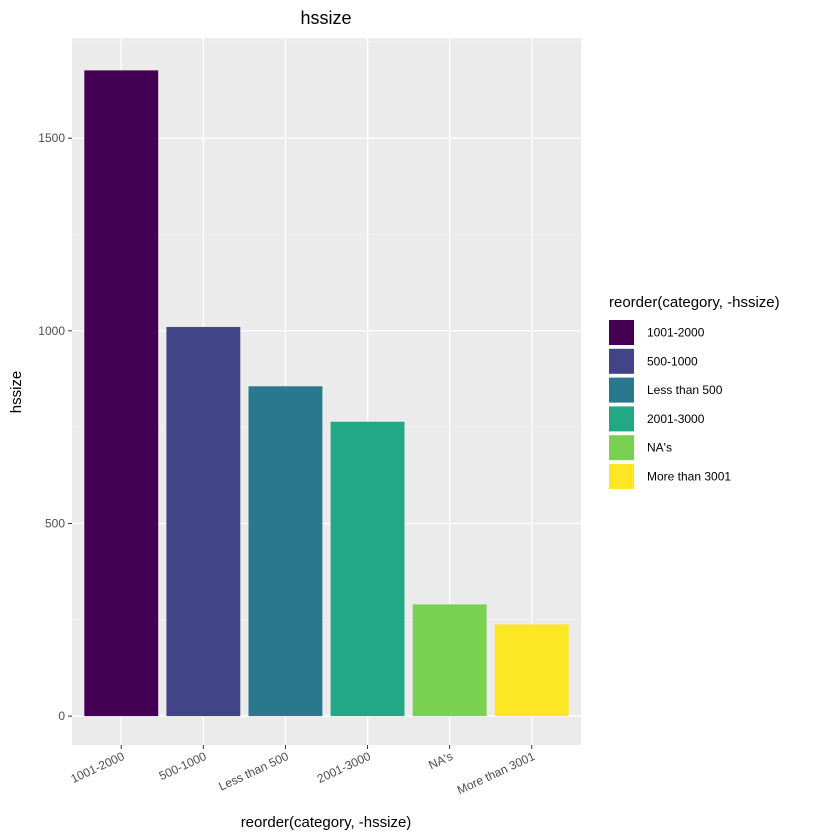  I want to click on y-axis-ticks: 0 500 1000 1500, so click(55, 427).